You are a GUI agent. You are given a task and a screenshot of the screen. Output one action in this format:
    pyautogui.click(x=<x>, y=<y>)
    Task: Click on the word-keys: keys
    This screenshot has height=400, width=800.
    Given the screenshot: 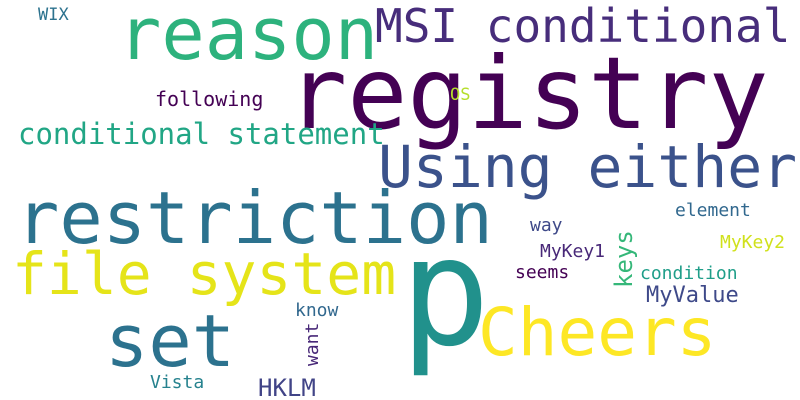 What is the action you would take?
    pyautogui.click(x=624, y=259)
    